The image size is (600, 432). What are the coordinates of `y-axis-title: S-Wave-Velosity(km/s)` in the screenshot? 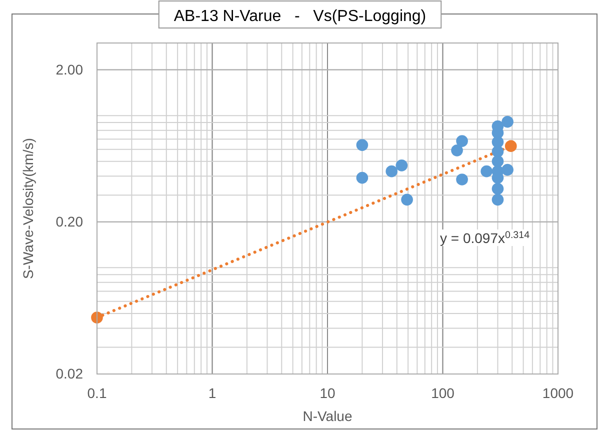 It's located at (28, 209).